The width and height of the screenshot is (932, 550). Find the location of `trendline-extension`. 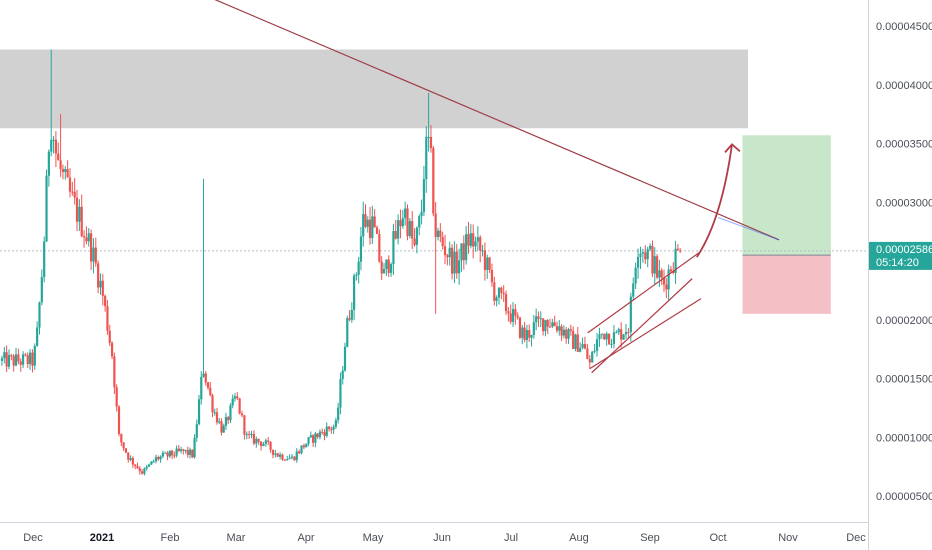

trendline-extension is located at coordinates (748, 229).